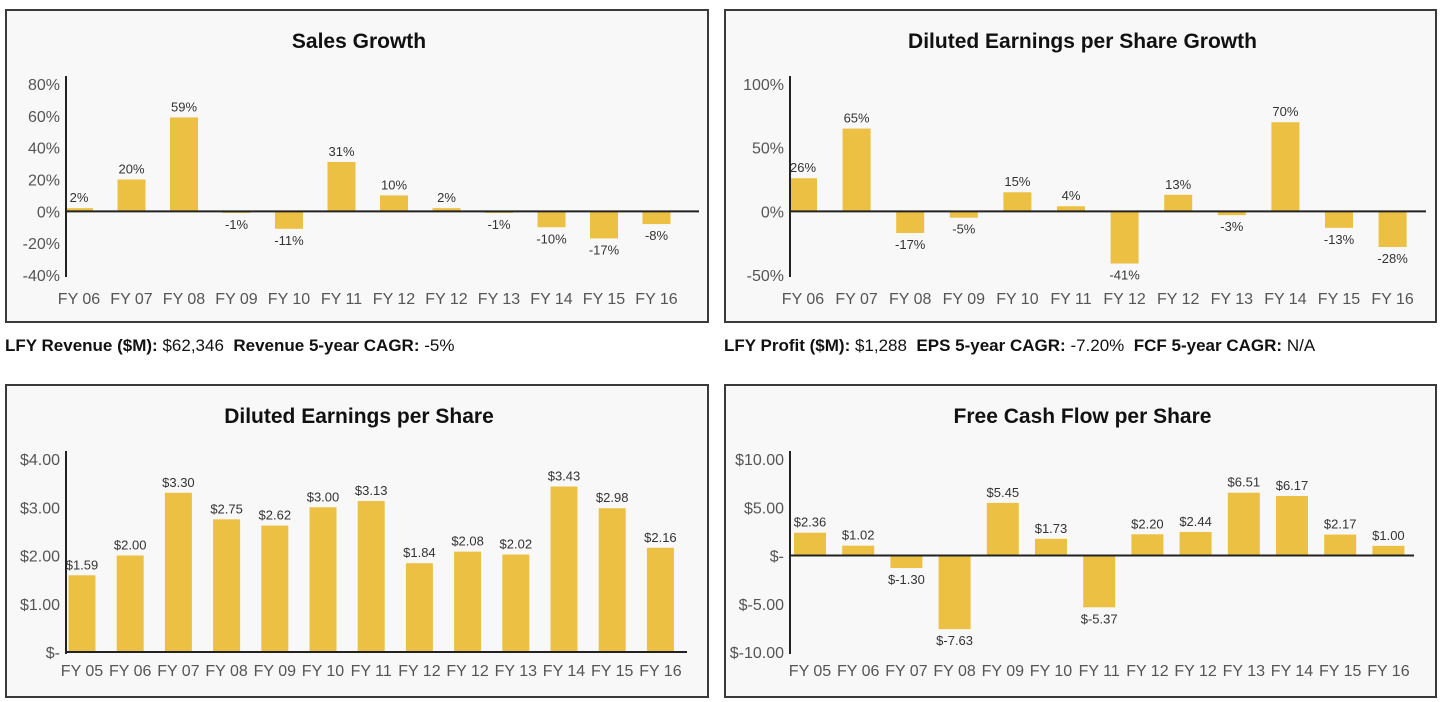  What do you see at coordinates (1232, 226) in the screenshot?
I see `data-label: -3%` at bounding box center [1232, 226].